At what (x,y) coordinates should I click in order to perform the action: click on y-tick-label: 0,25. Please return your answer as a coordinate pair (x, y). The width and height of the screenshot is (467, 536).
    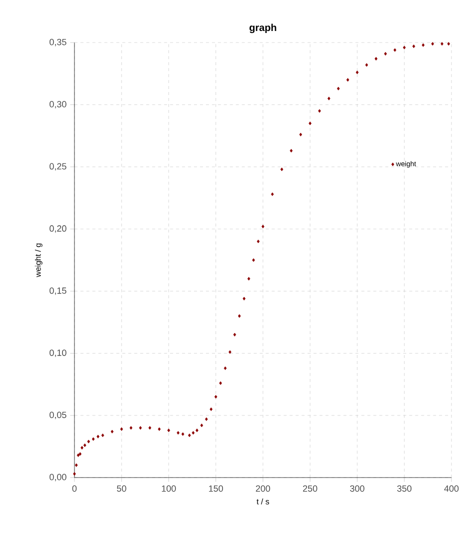
    Looking at the image, I should click on (58, 167).